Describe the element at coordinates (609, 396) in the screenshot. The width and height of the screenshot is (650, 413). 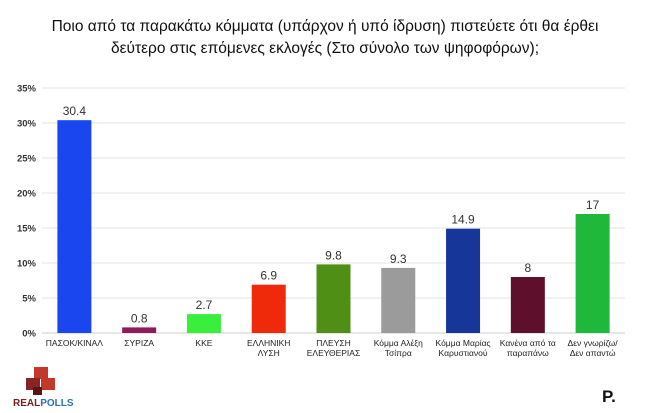
I see `brand-mark: P.` at that location.